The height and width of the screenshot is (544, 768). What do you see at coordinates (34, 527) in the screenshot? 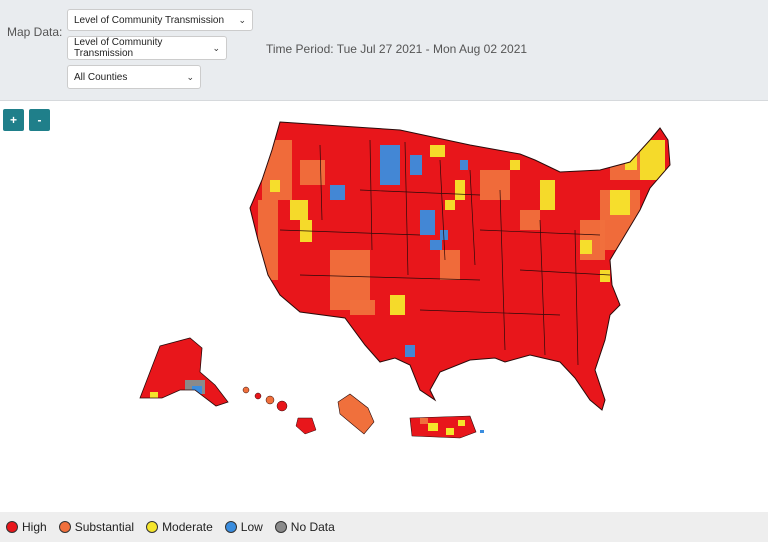
I see `legend-label-high: High` at bounding box center [34, 527].